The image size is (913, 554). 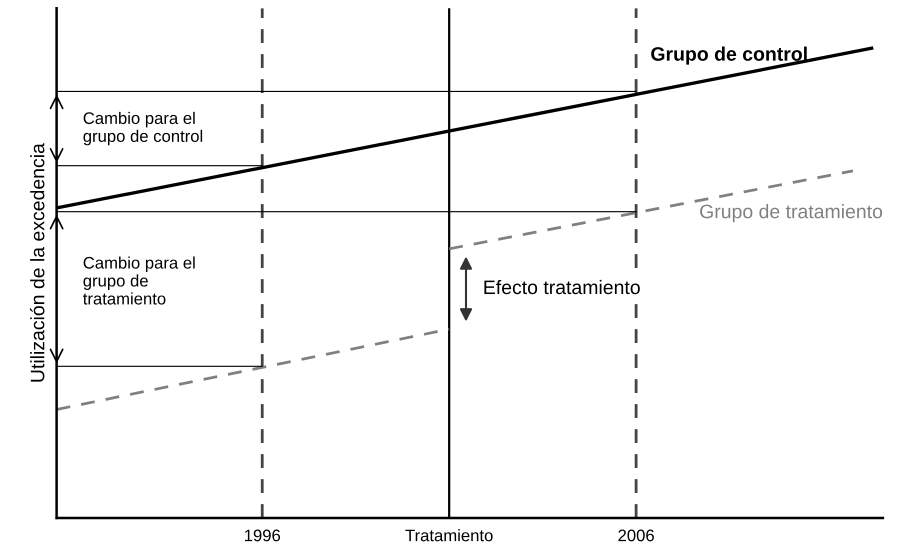 What do you see at coordinates (139, 280) in the screenshot?
I see `annotation: Cambio para el grupo de tratamiento` at bounding box center [139, 280].